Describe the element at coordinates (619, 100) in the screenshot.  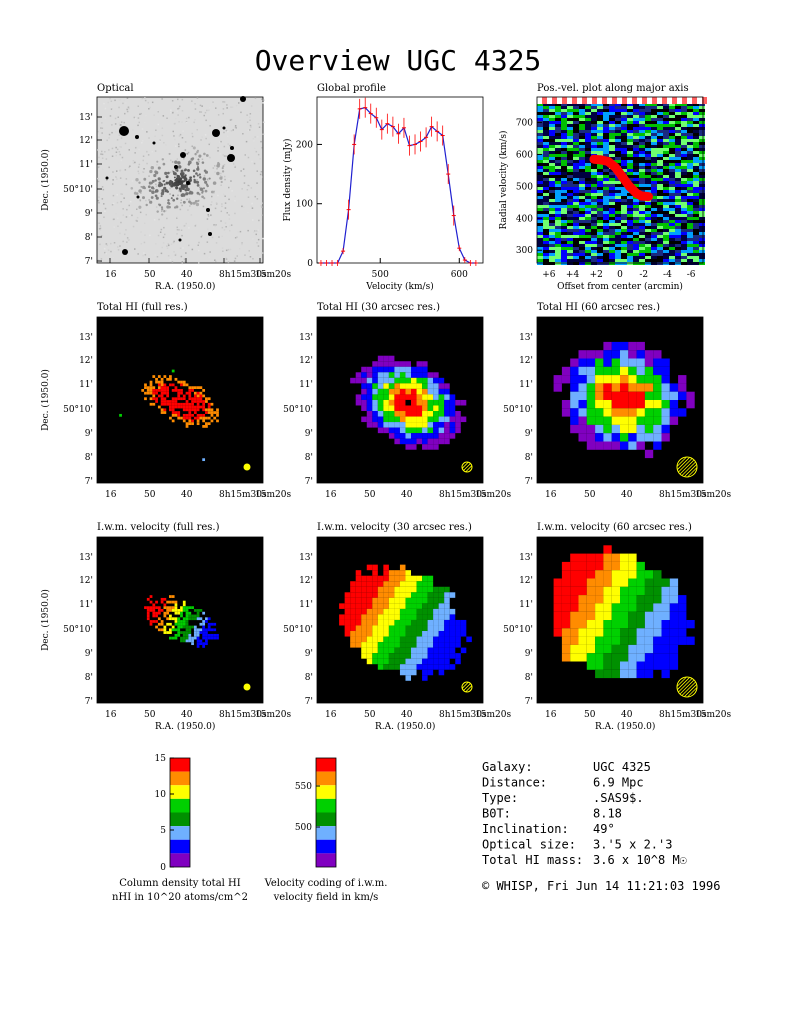
I see `pv-top-row` at that location.